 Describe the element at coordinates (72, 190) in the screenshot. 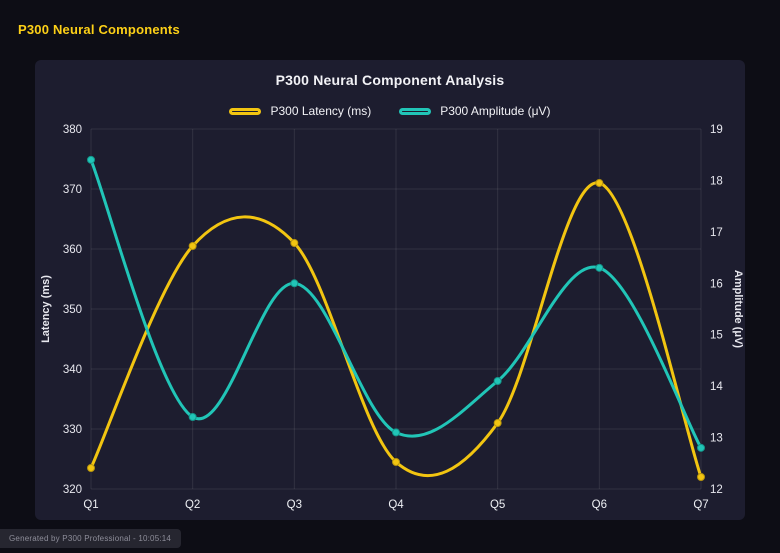

I see `y-axis-left-tick-label: 370` at that location.